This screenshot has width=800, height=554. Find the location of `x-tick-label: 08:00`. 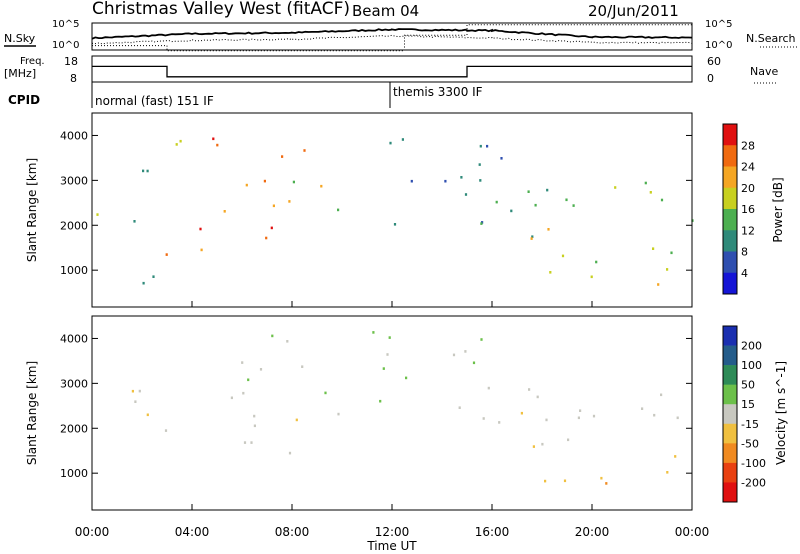

x-tick-label: 08:00 is located at coordinates (292, 532).